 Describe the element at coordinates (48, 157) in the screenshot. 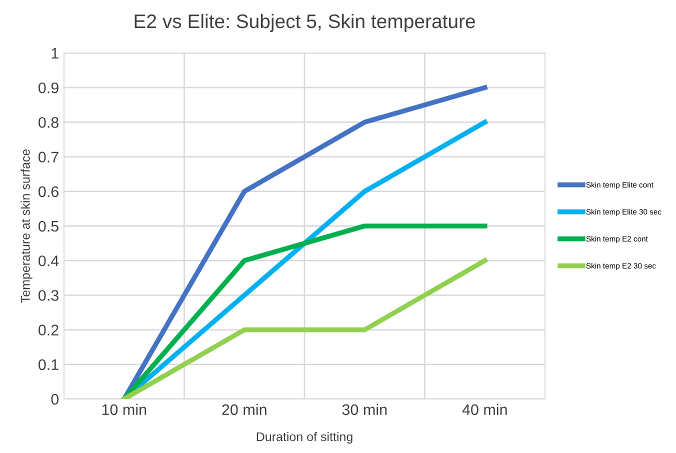

I see `y-tick-label: 0.7` at that location.